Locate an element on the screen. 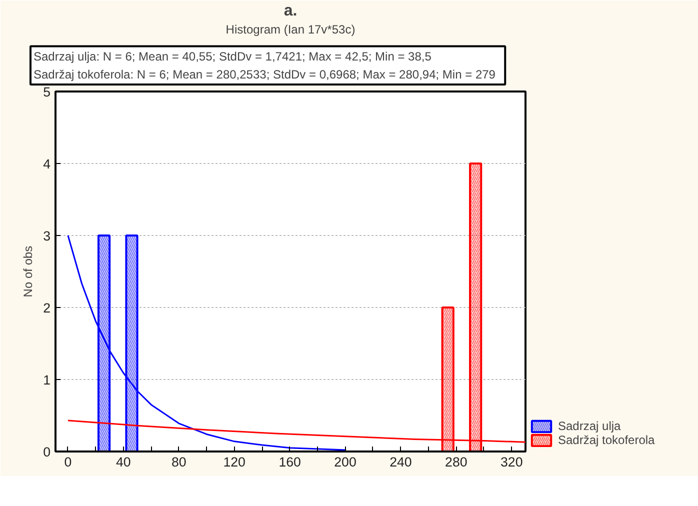 The height and width of the screenshot is (506, 698). x-tick-label: 120 is located at coordinates (234, 462).